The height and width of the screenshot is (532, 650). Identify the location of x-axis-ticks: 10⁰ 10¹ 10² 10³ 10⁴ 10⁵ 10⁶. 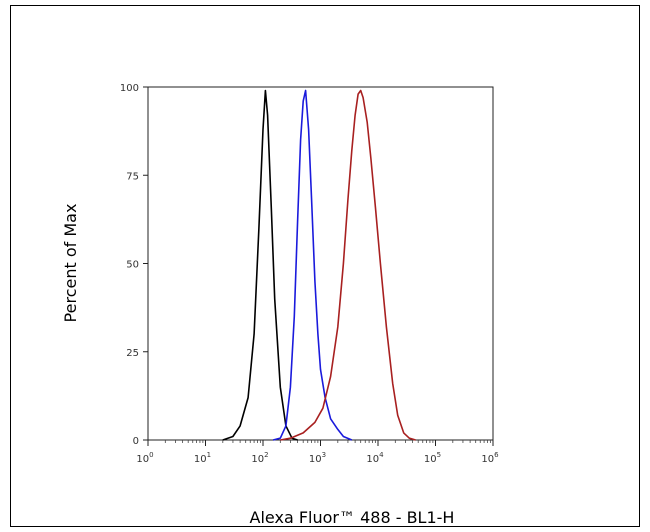
(317, 452).